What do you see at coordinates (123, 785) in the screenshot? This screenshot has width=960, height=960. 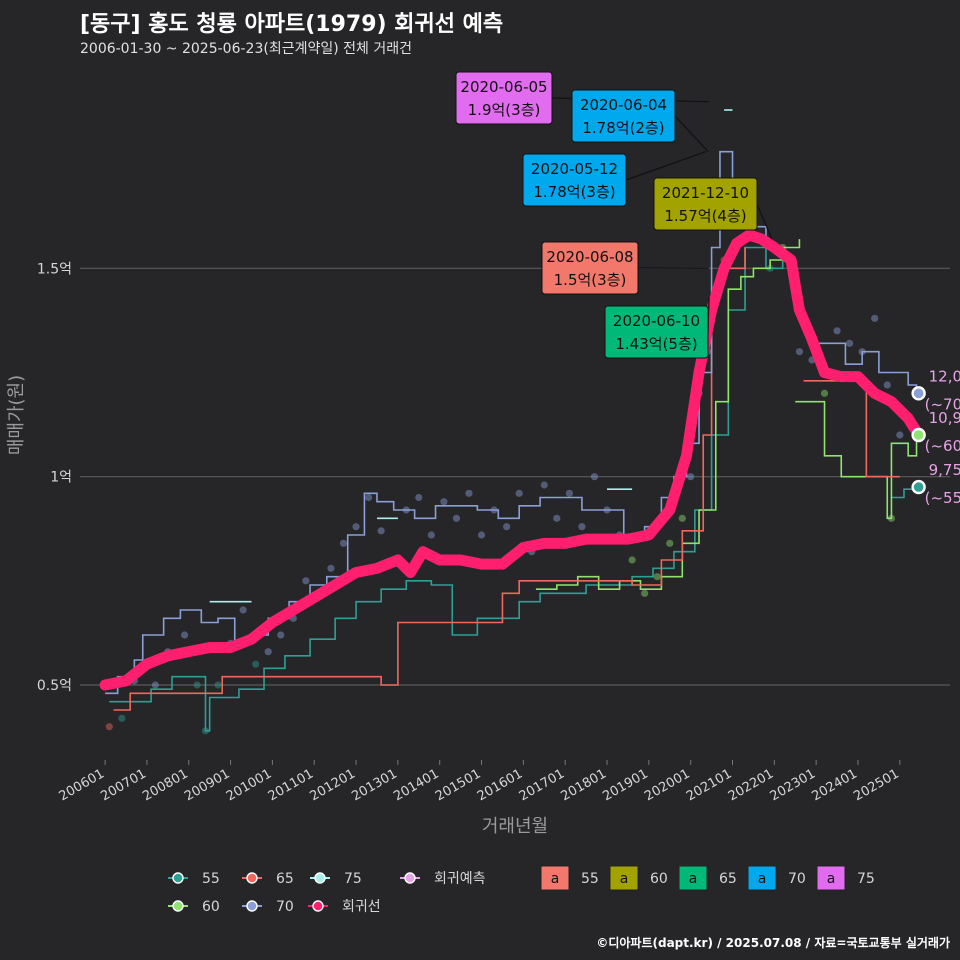 I see `x-tick-label: 200701` at bounding box center [123, 785].